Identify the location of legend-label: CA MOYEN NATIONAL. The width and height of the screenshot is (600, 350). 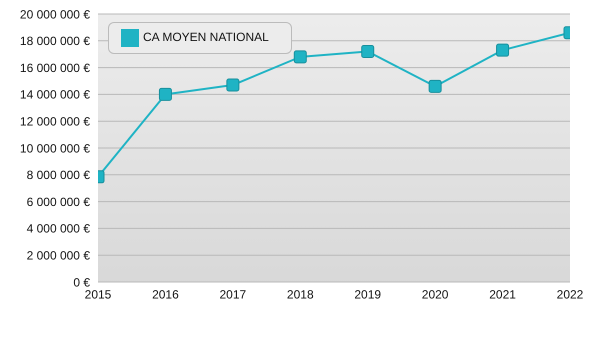
(206, 37).